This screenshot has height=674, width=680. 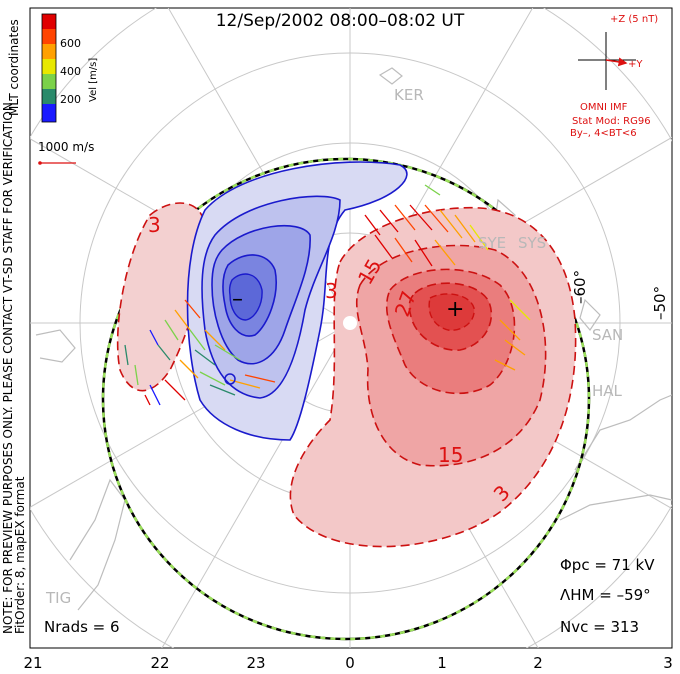 What do you see at coordinates (255, 663) in the screenshot?
I see `mlt-tick-23: 23` at bounding box center [255, 663].